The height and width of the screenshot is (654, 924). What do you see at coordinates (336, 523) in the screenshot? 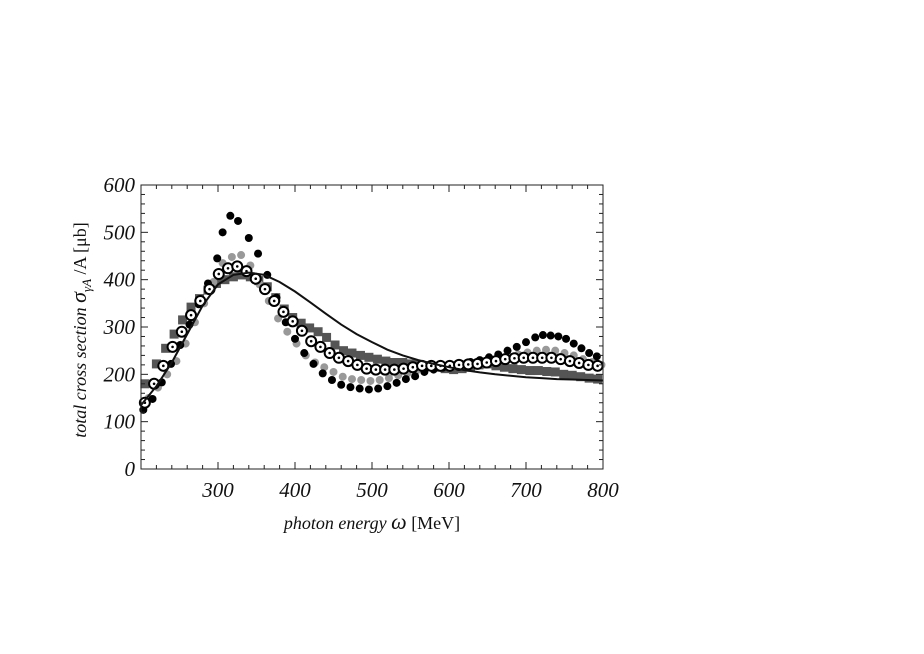
I see `x-axis-label-text: photon energy` at bounding box center [336, 523].